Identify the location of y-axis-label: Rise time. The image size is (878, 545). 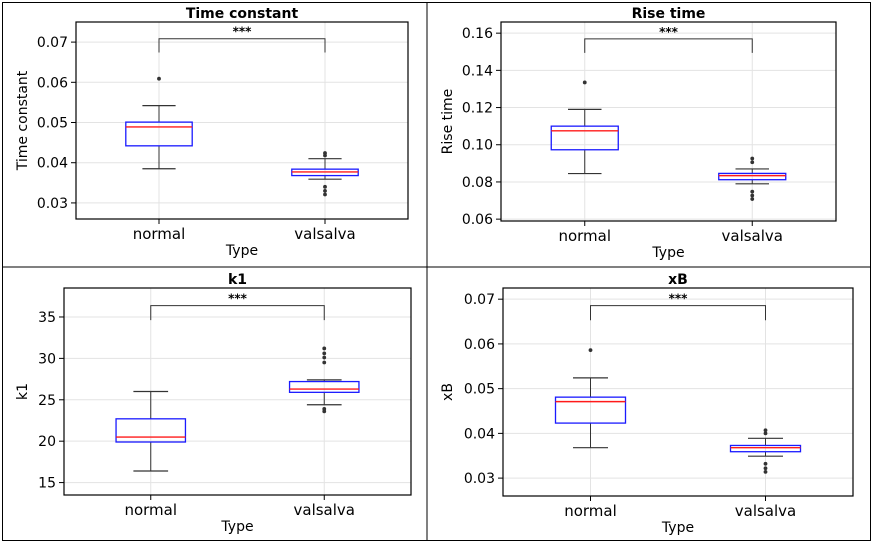
(448, 122).